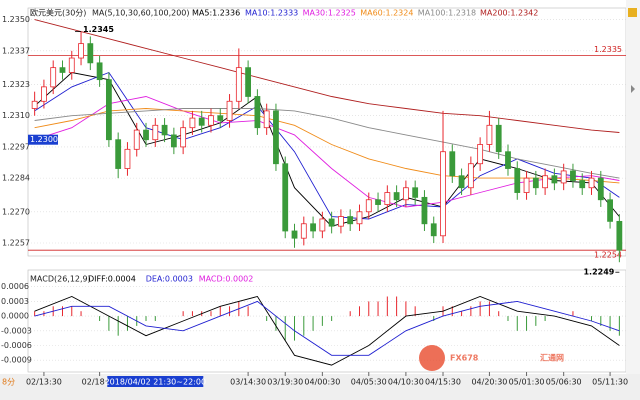 The width and height of the screenshot is (640, 400). I want to click on x-tick-label: 04/00:30, so click(322, 382).